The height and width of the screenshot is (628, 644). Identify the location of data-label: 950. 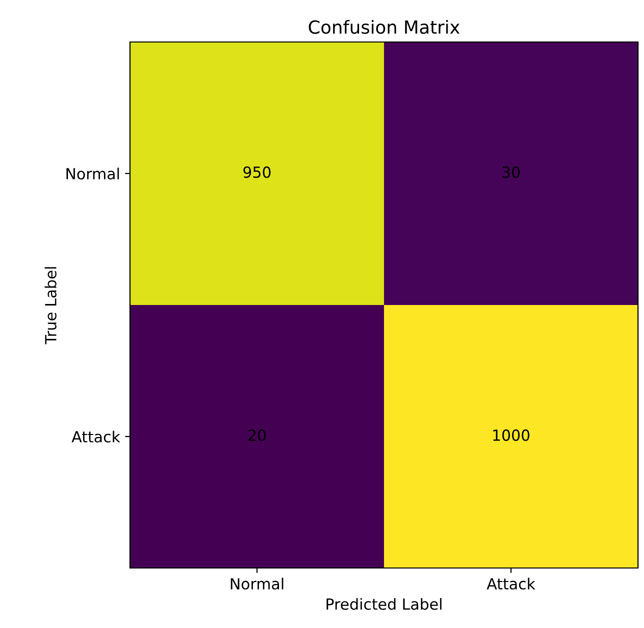
(257, 172).